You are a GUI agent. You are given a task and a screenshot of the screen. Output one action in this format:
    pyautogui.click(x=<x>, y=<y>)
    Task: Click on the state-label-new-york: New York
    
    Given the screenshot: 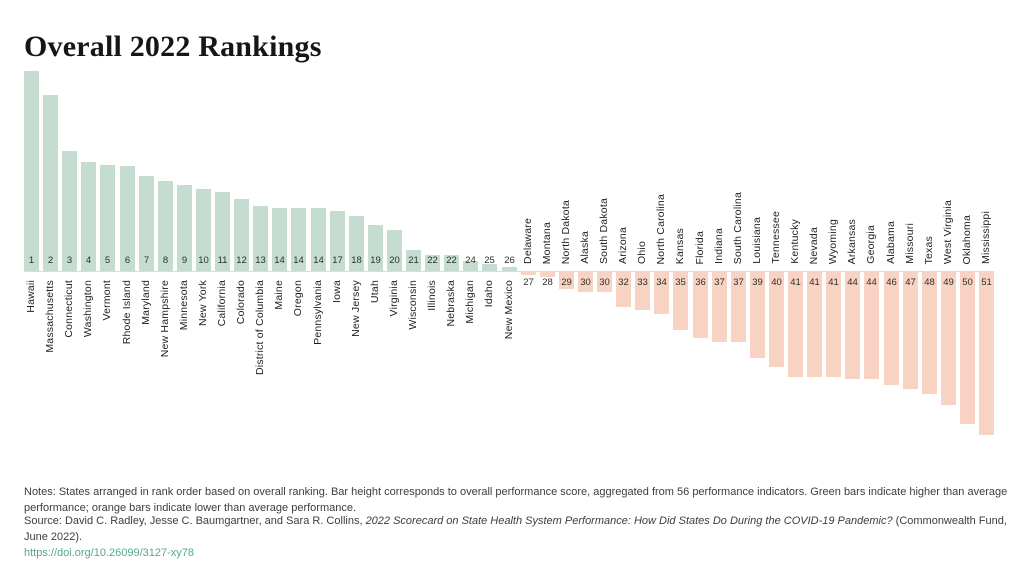 What is the action you would take?
    pyautogui.click(x=203, y=303)
    